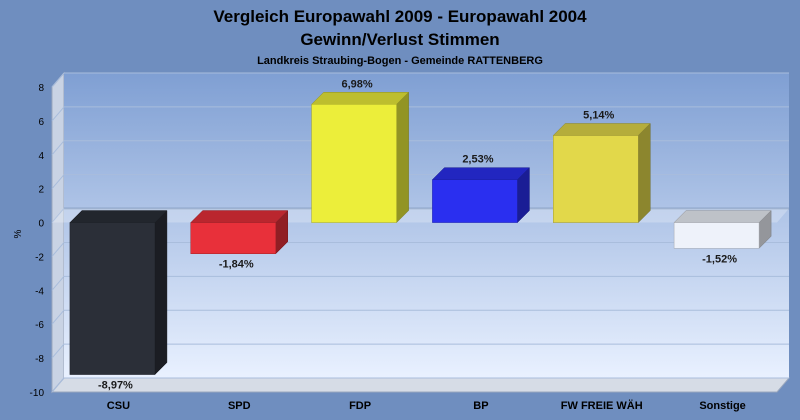  What do you see at coordinates (18, 233) in the screenshot?
I see `y-axis-label: %` at bounding box center [18, 233].